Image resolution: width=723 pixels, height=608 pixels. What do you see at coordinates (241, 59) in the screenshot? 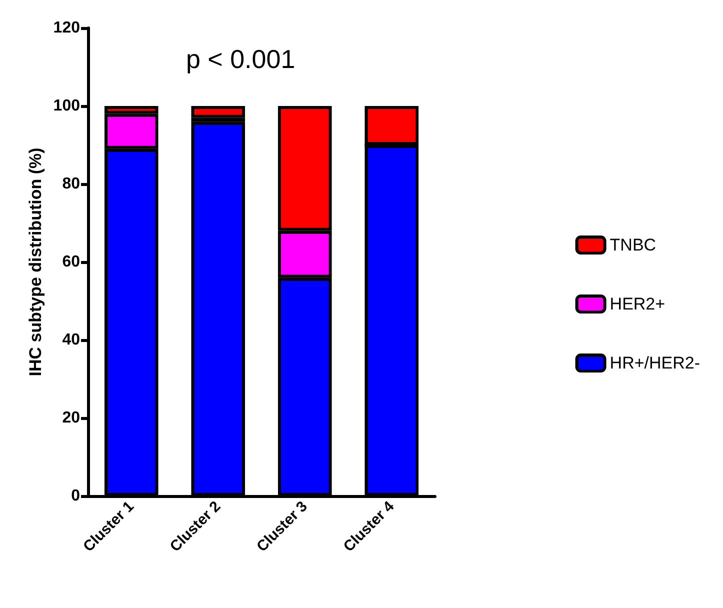
I see `annotation: p < 0.001` at bounding box center [241, 59].